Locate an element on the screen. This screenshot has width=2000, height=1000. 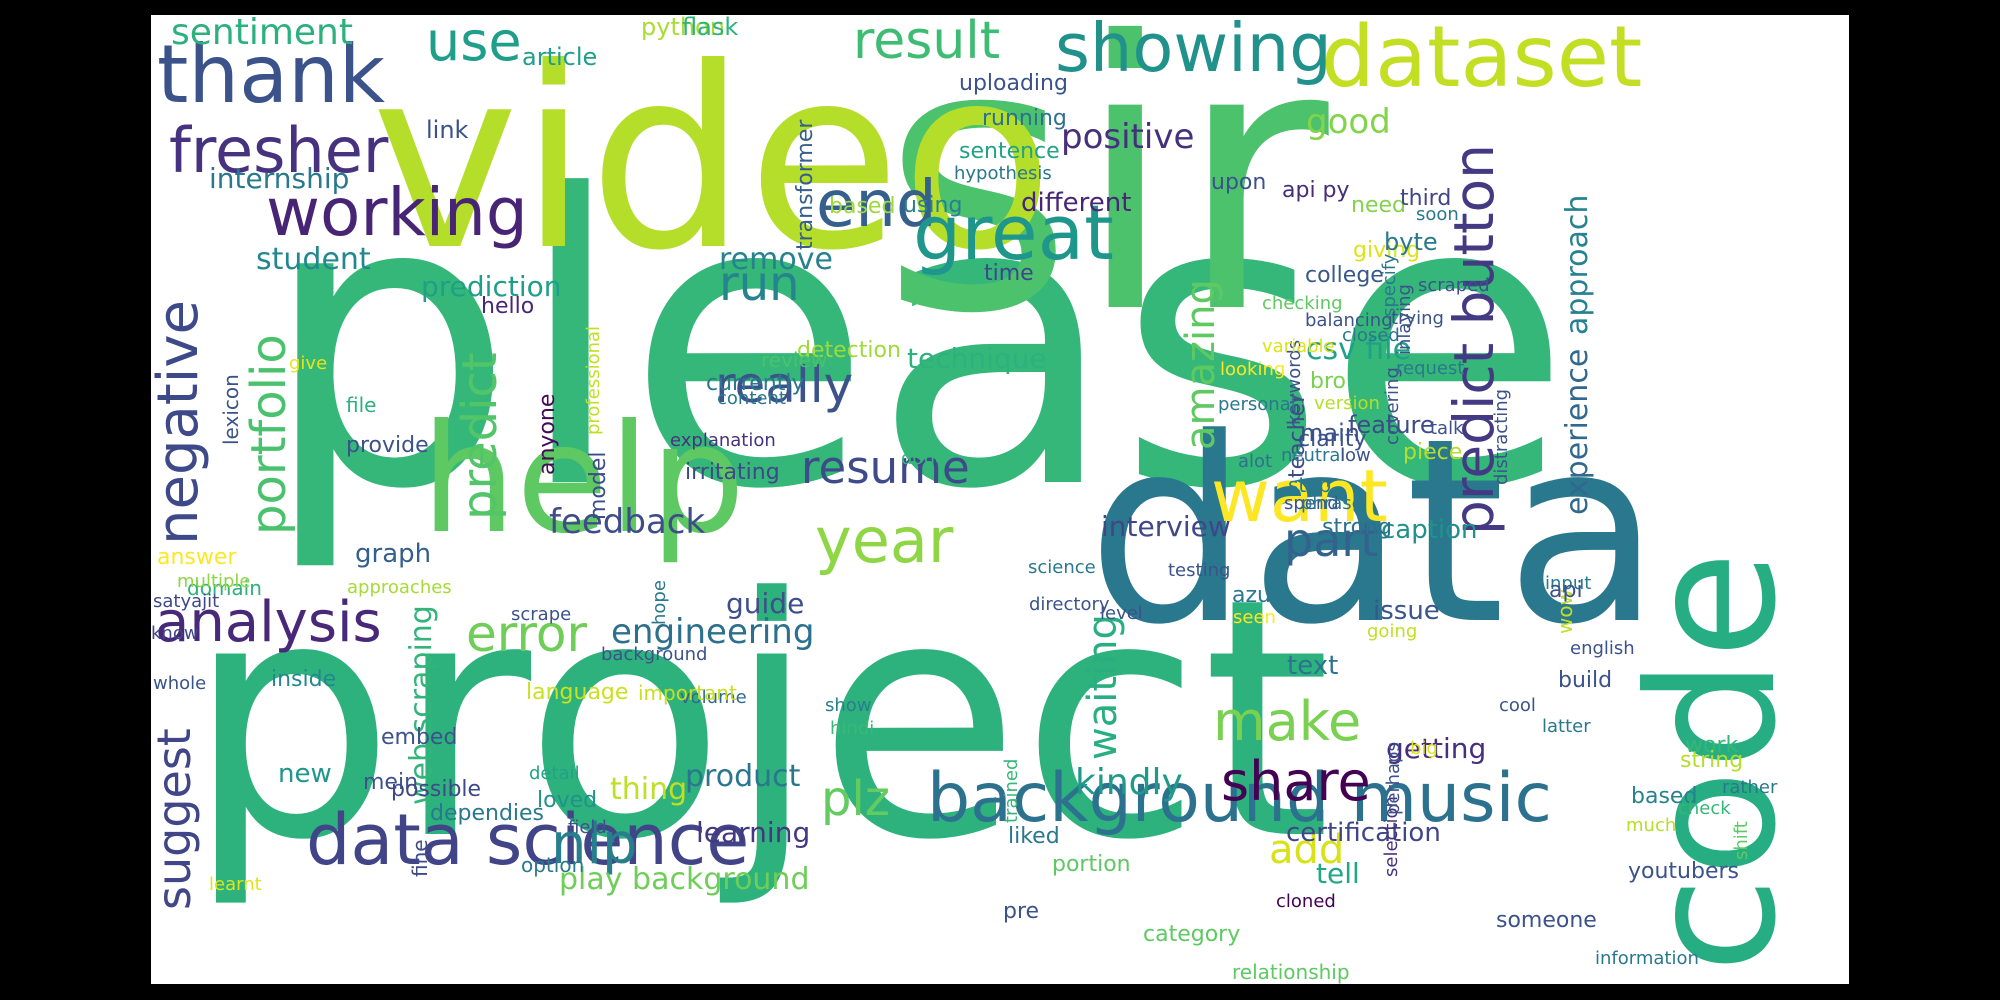
word-whole: whole is located at coordinates (180, 683).